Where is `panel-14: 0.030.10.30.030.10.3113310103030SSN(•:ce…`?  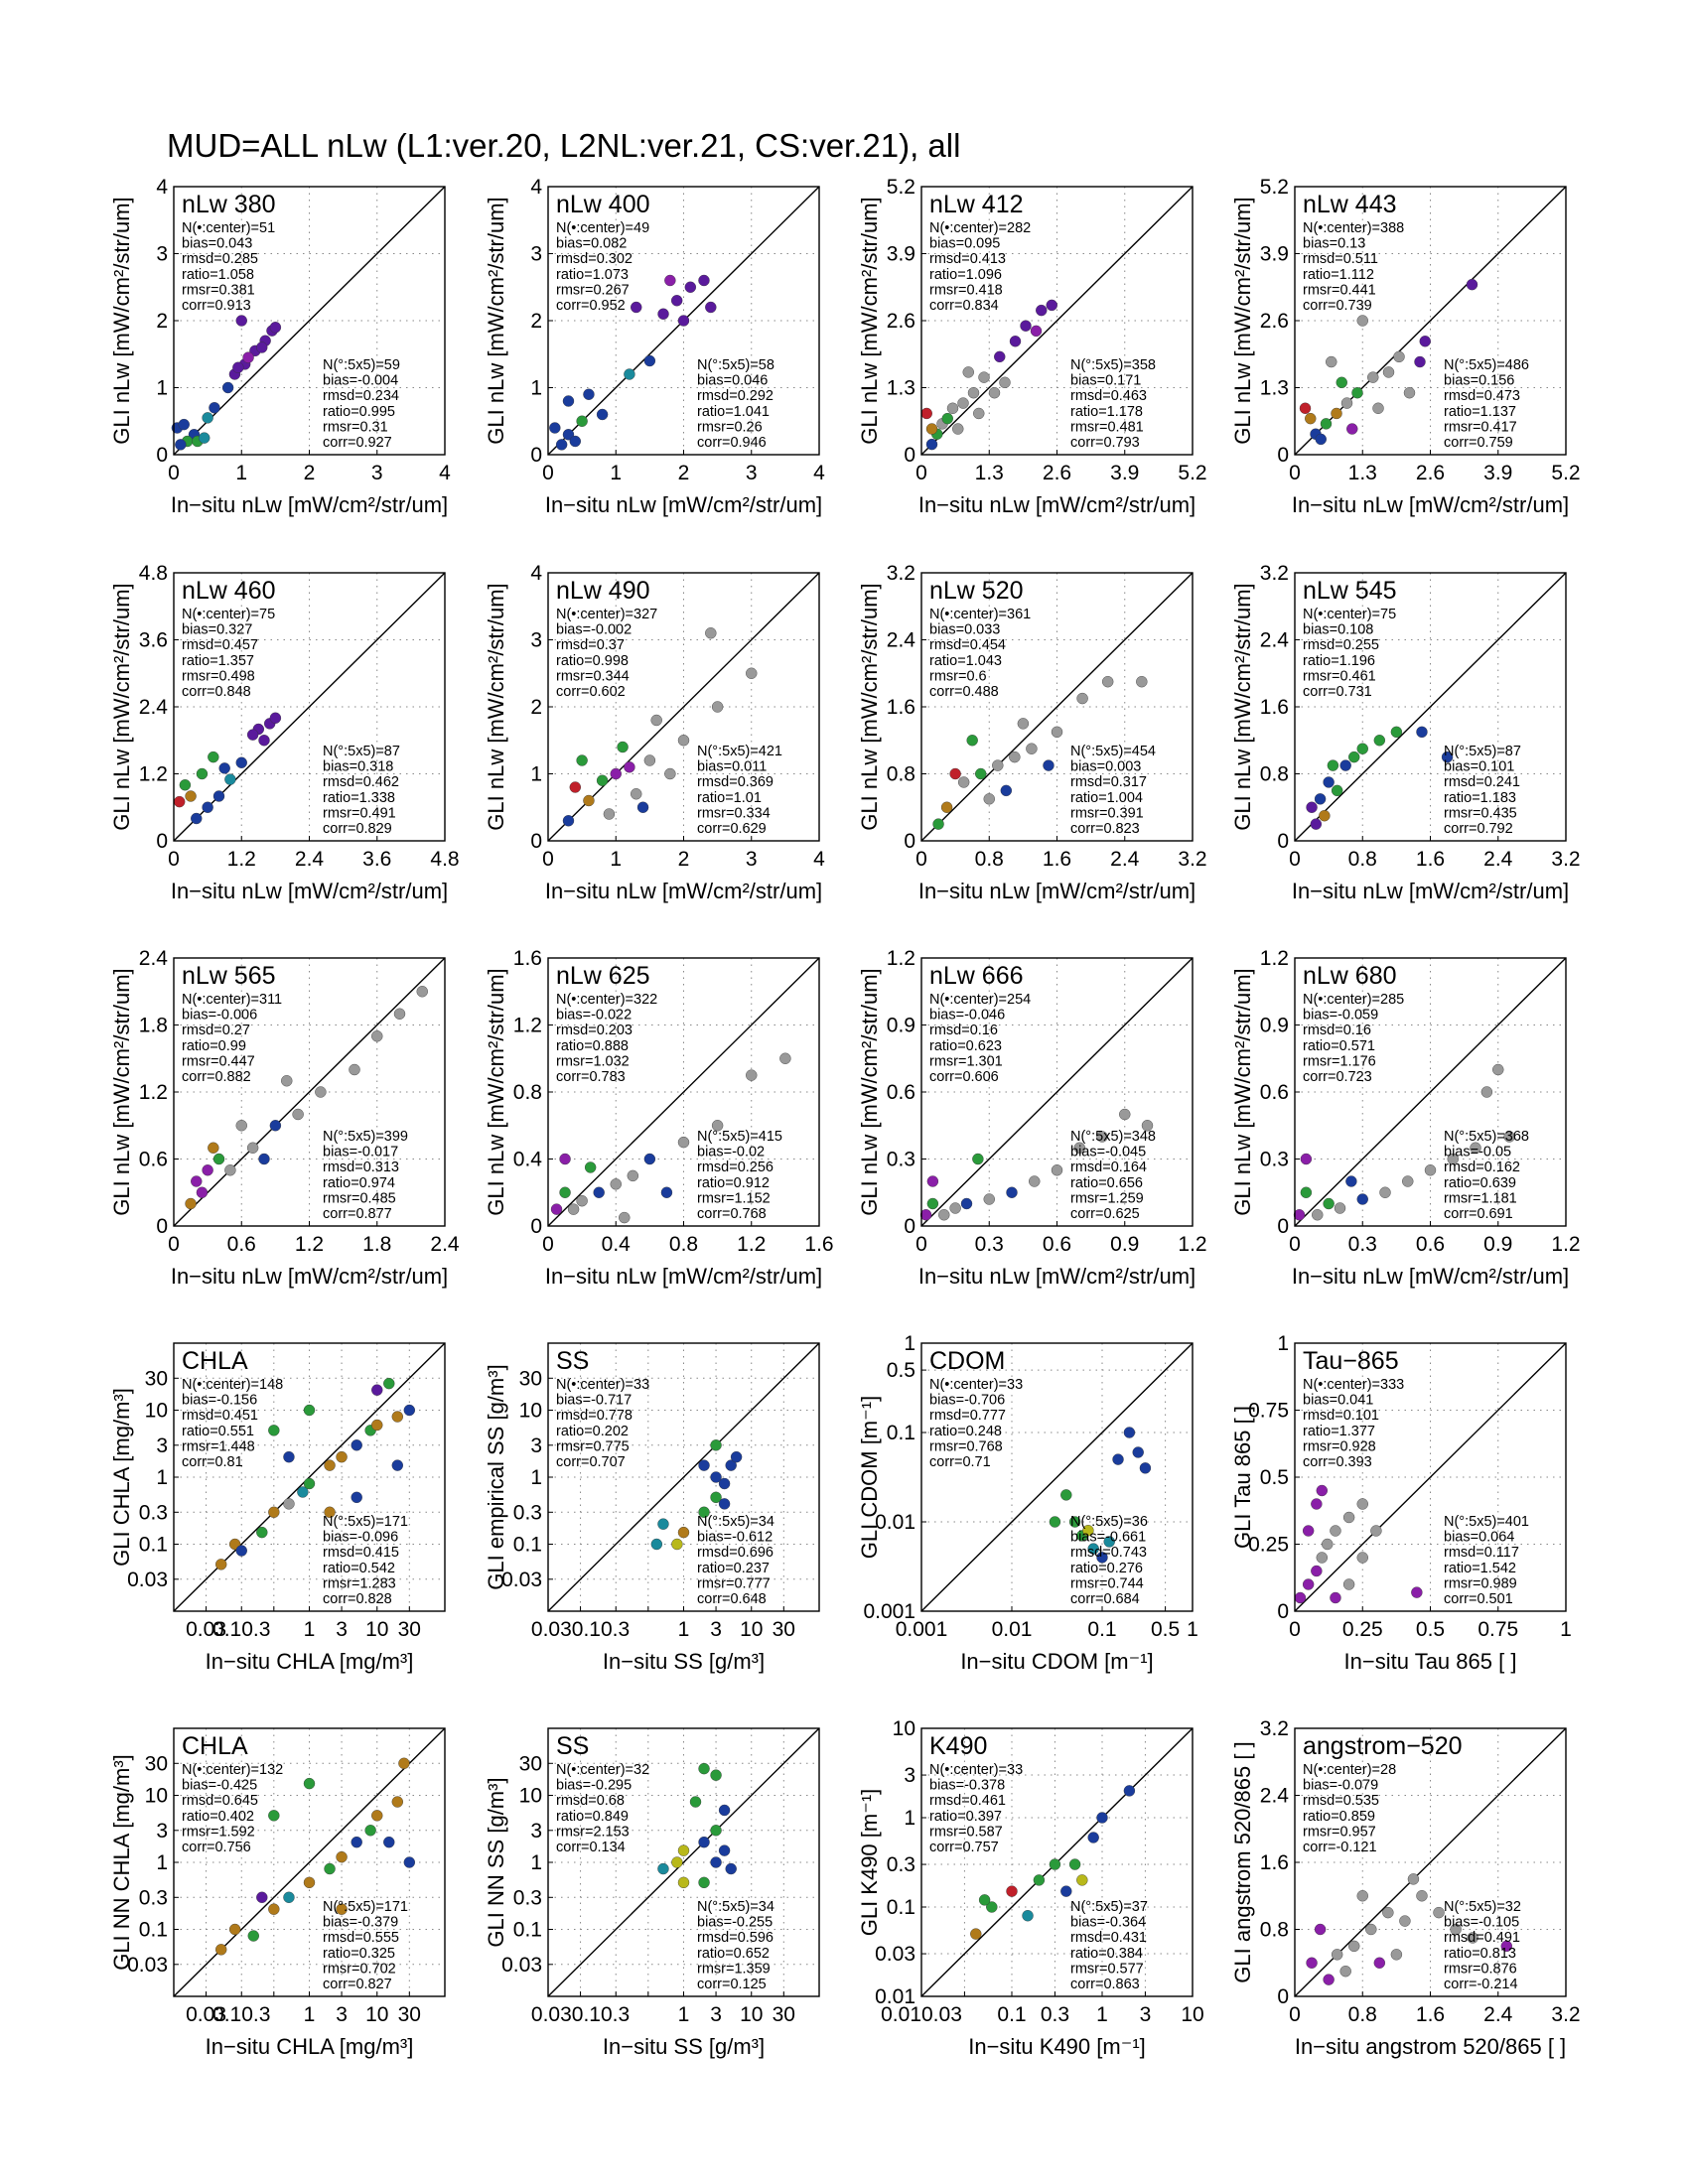
panel-14: 0.030.10.30.030.10.3113310103030SSN(•:ce… is located at coordinates (652, 1508).